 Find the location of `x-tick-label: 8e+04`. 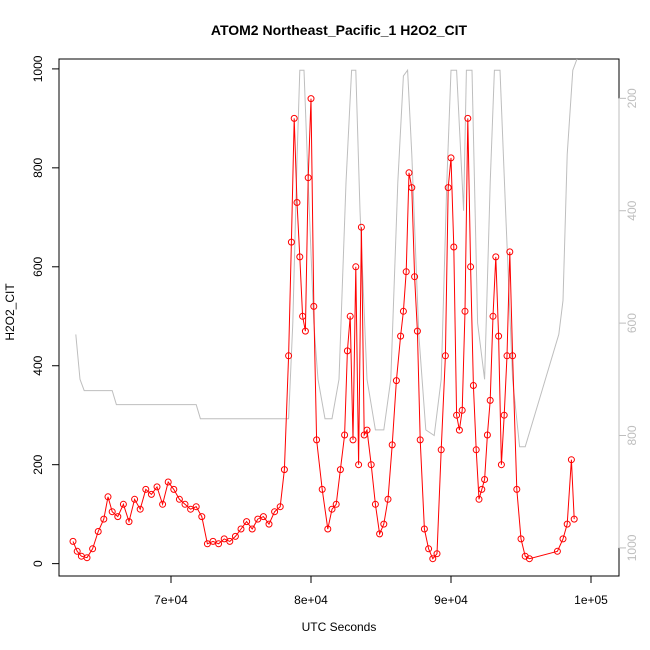

x-tick-label: 8e+04 is located at coordinates (311, 600).